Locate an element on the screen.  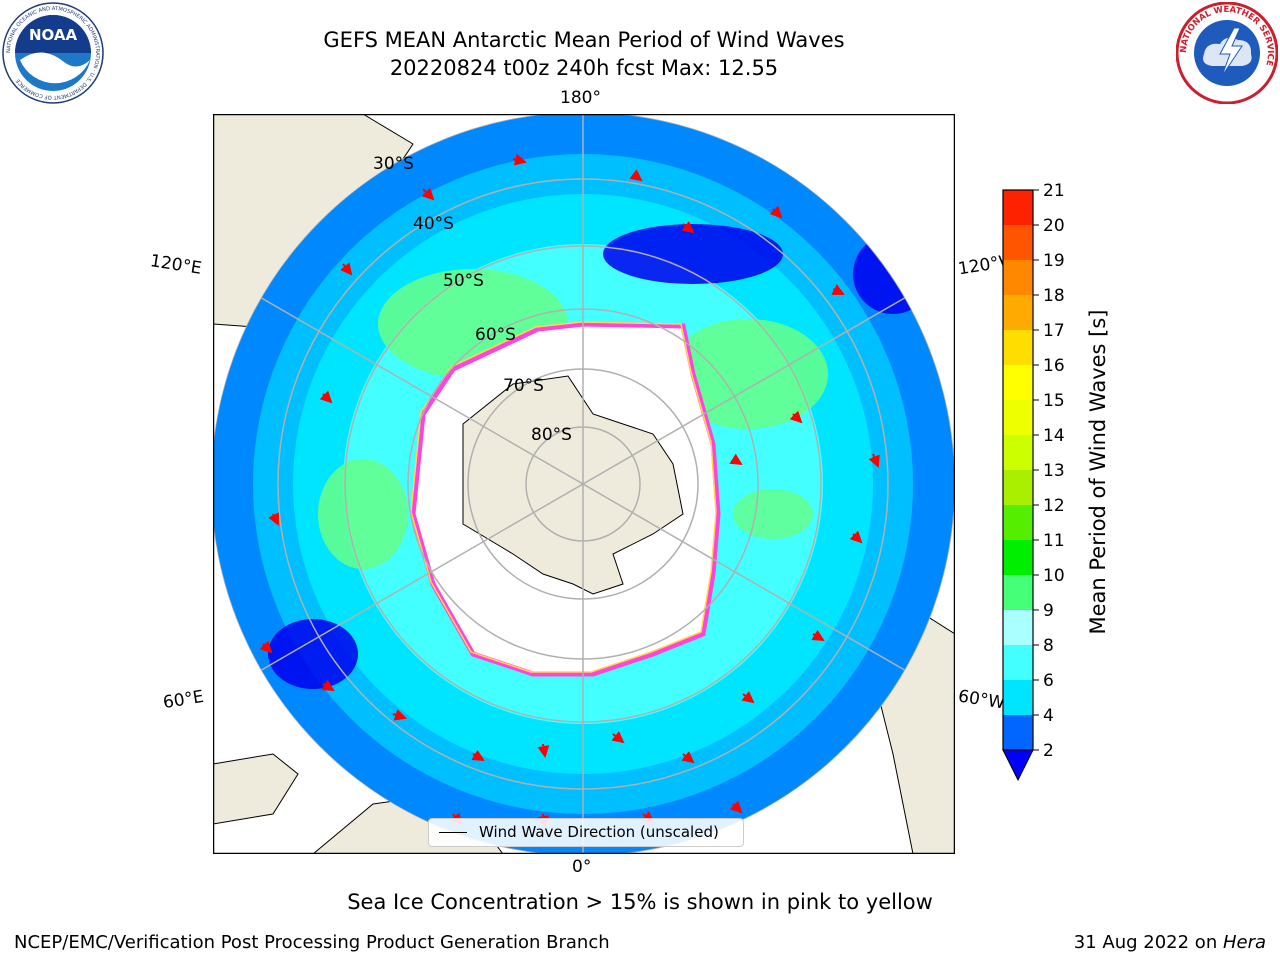
colorbar-swatches is located at coordinates (1018, 470).